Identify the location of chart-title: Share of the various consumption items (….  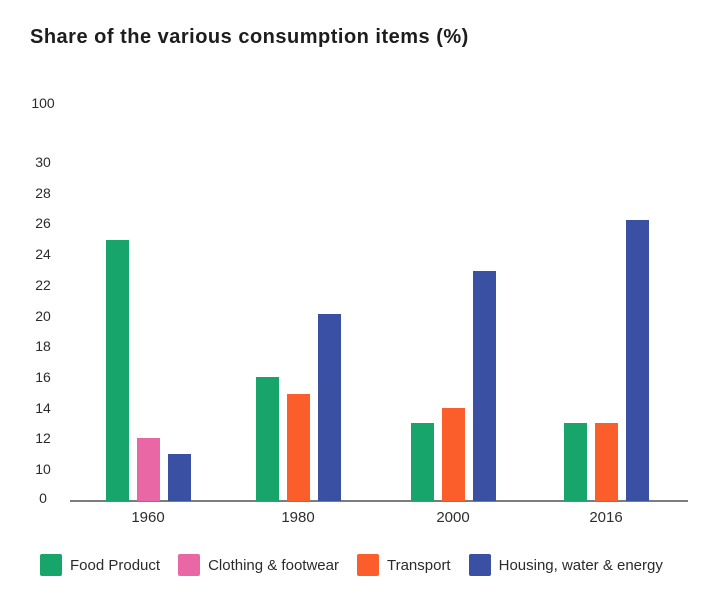
(249, 37).